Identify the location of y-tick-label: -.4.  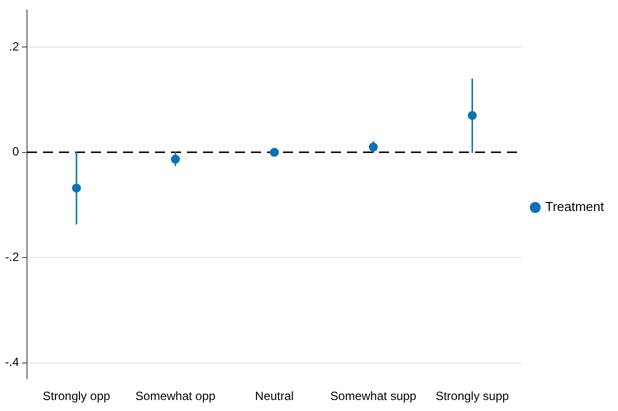
(12, 362).